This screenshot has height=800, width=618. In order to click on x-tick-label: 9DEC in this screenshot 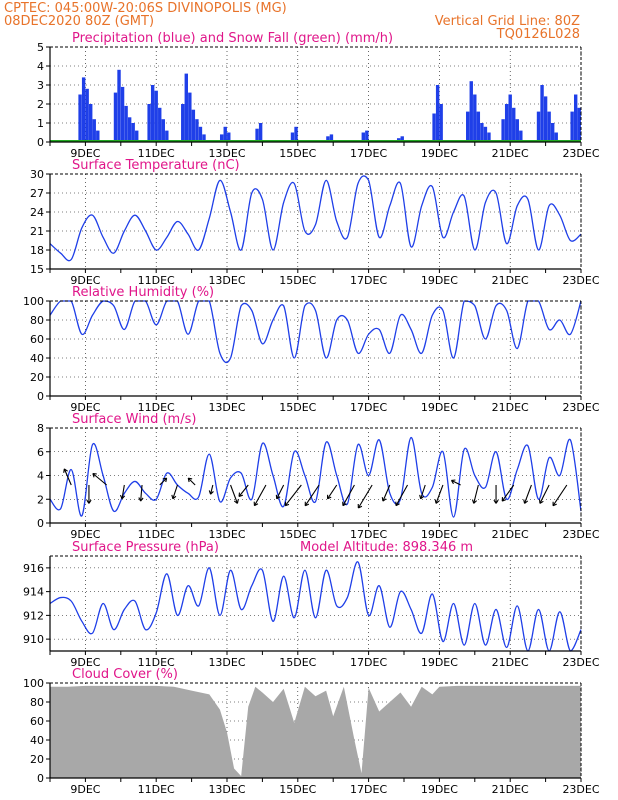, I will do `click(85, 153)`.